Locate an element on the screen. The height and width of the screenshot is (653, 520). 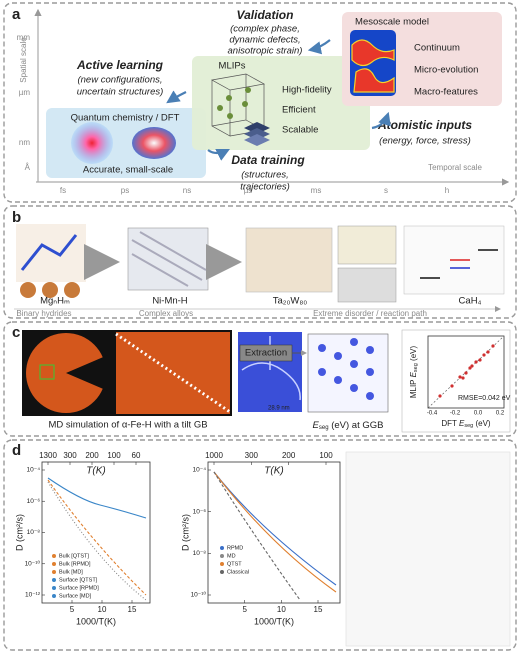
rmse: RMSE=0.042 eV is located at coordinates (484, 398).